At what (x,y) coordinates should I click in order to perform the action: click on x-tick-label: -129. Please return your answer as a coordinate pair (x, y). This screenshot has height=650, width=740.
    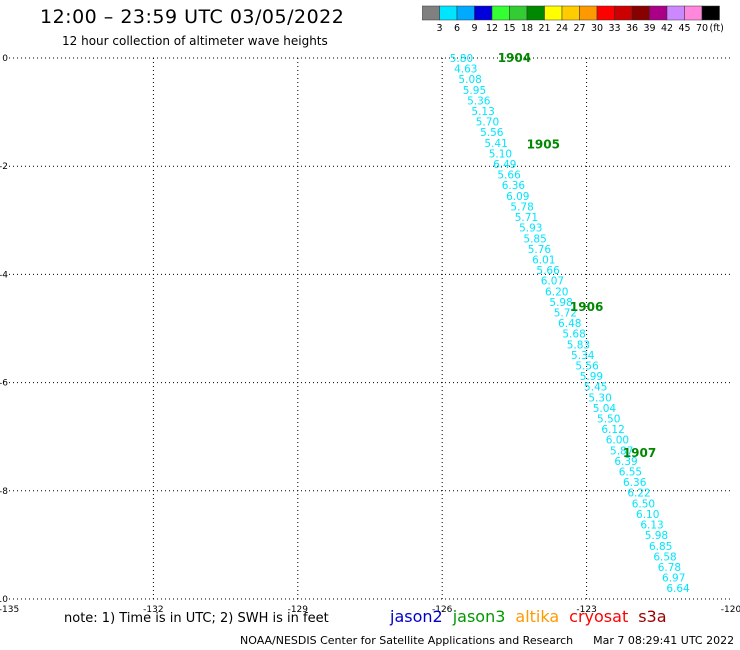
    Looking at the image, I should click on (298, 610).